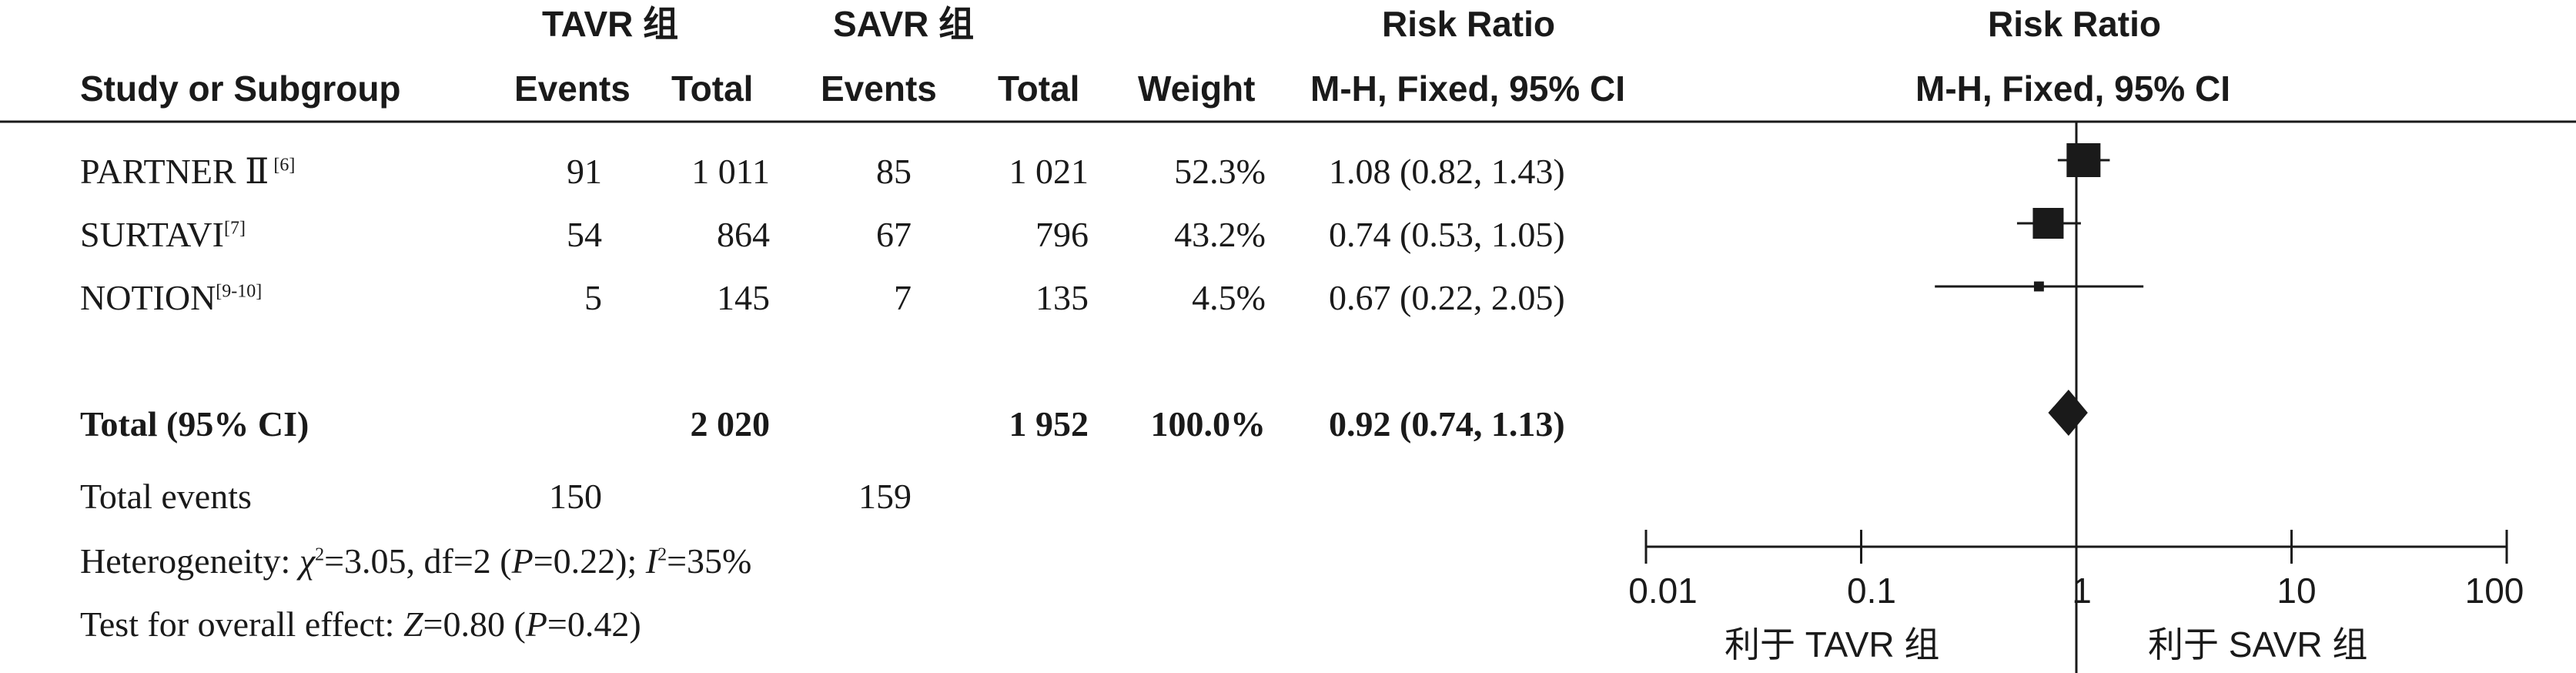  I want to click on events1-cell: 5, so click(593, 297).